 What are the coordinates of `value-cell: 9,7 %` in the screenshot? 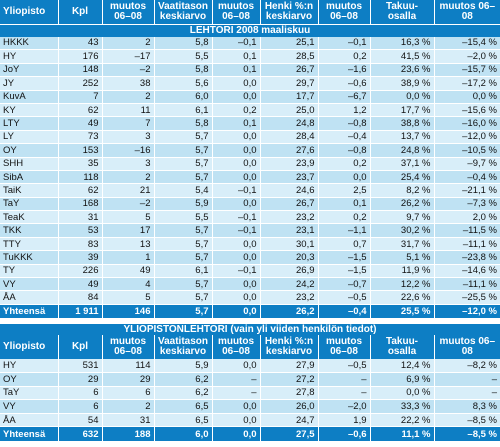 It's located at (402, 217).